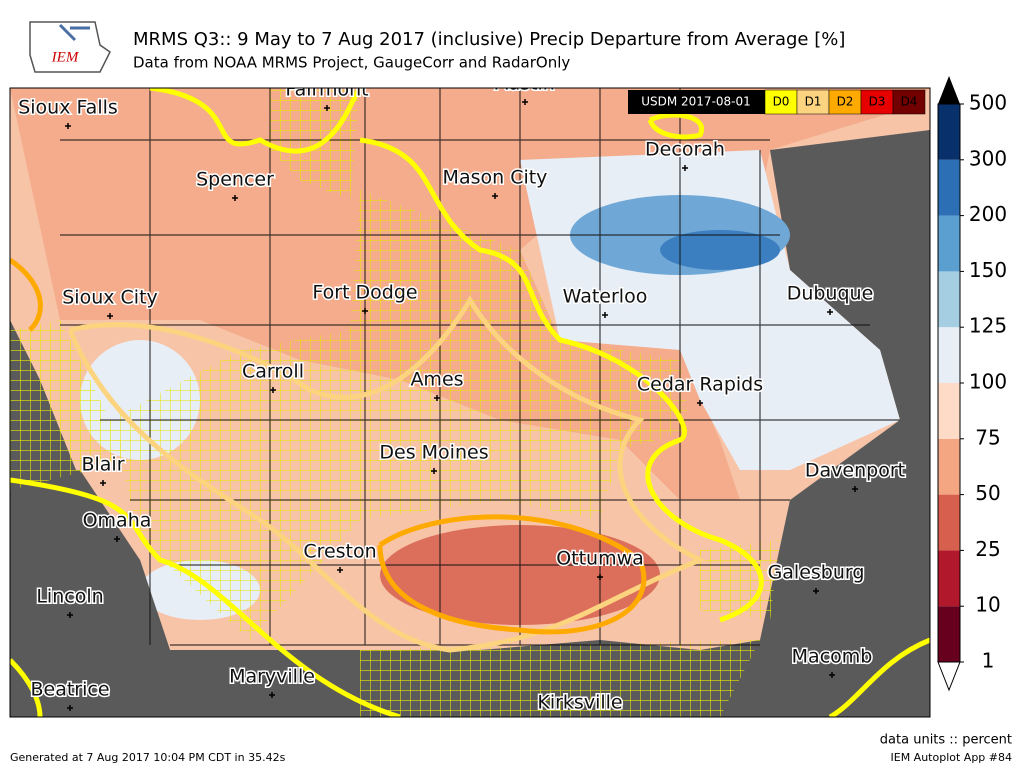 Image resolution: width=1024 pixels, height=772 pixels. I want to click on drought-label: D3, so click(877, 102).